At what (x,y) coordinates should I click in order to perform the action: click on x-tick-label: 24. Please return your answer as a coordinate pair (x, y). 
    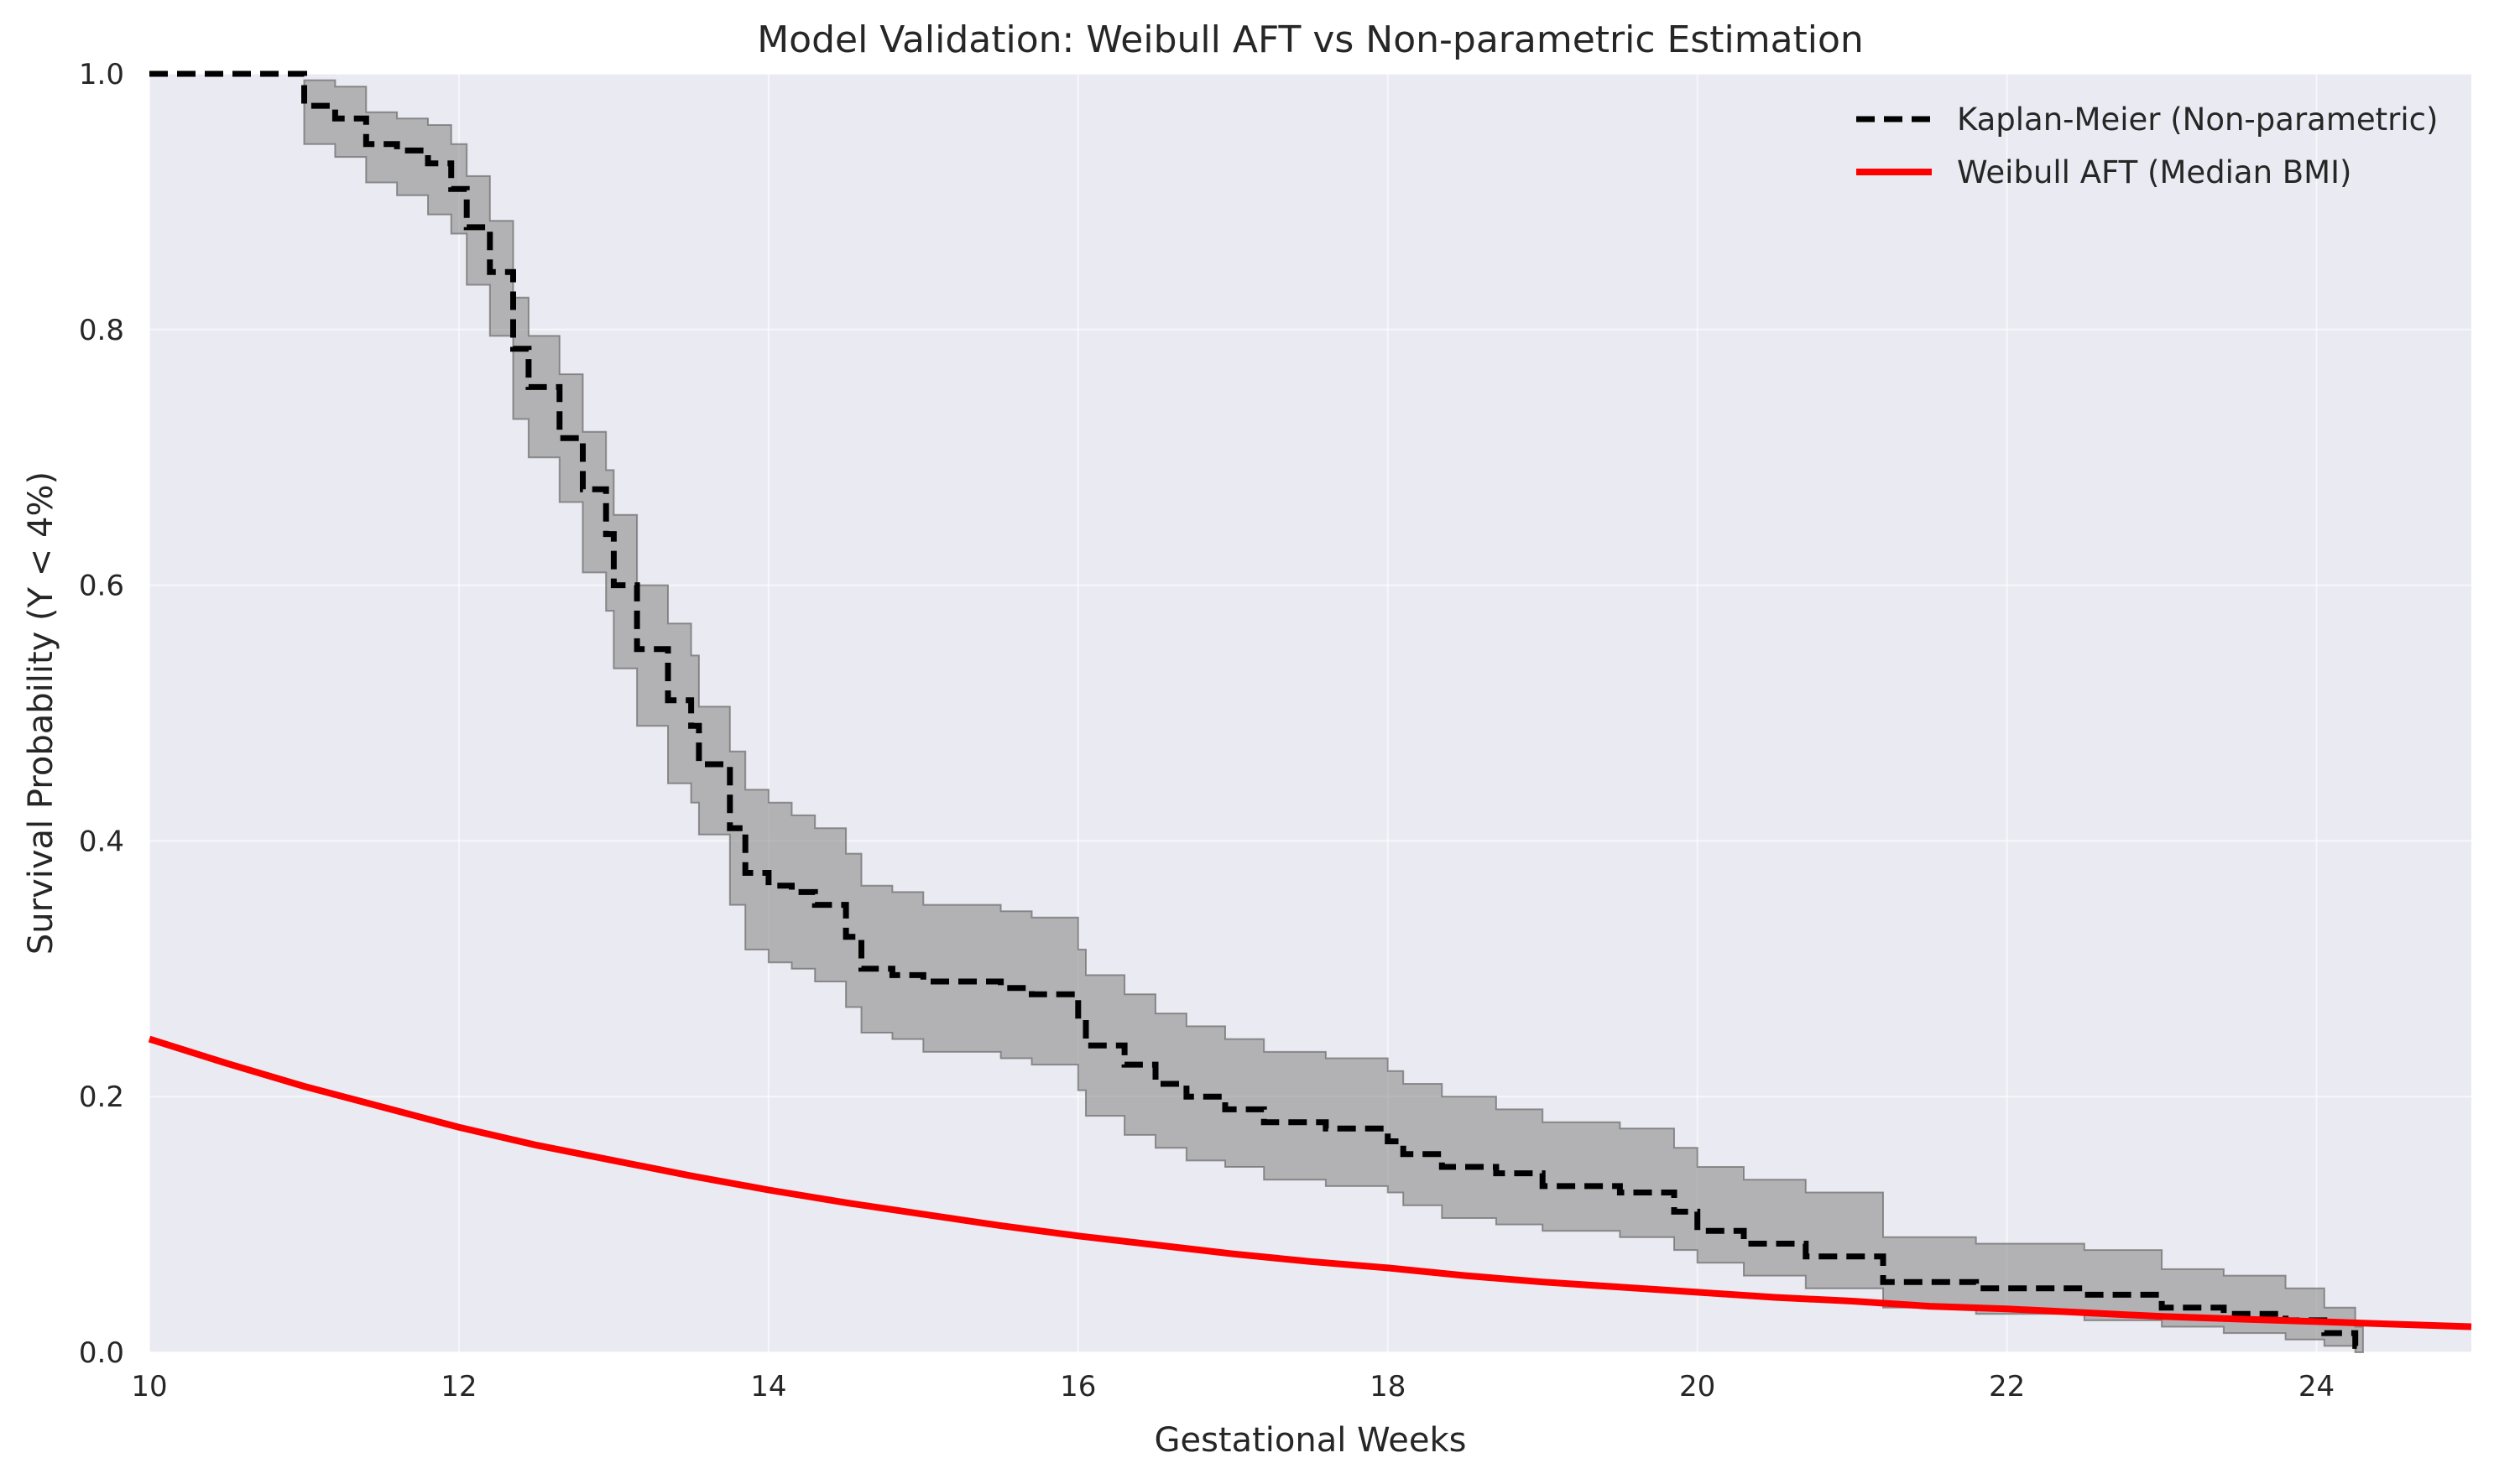
    Looking at the image, I should click on (2316, 1386).